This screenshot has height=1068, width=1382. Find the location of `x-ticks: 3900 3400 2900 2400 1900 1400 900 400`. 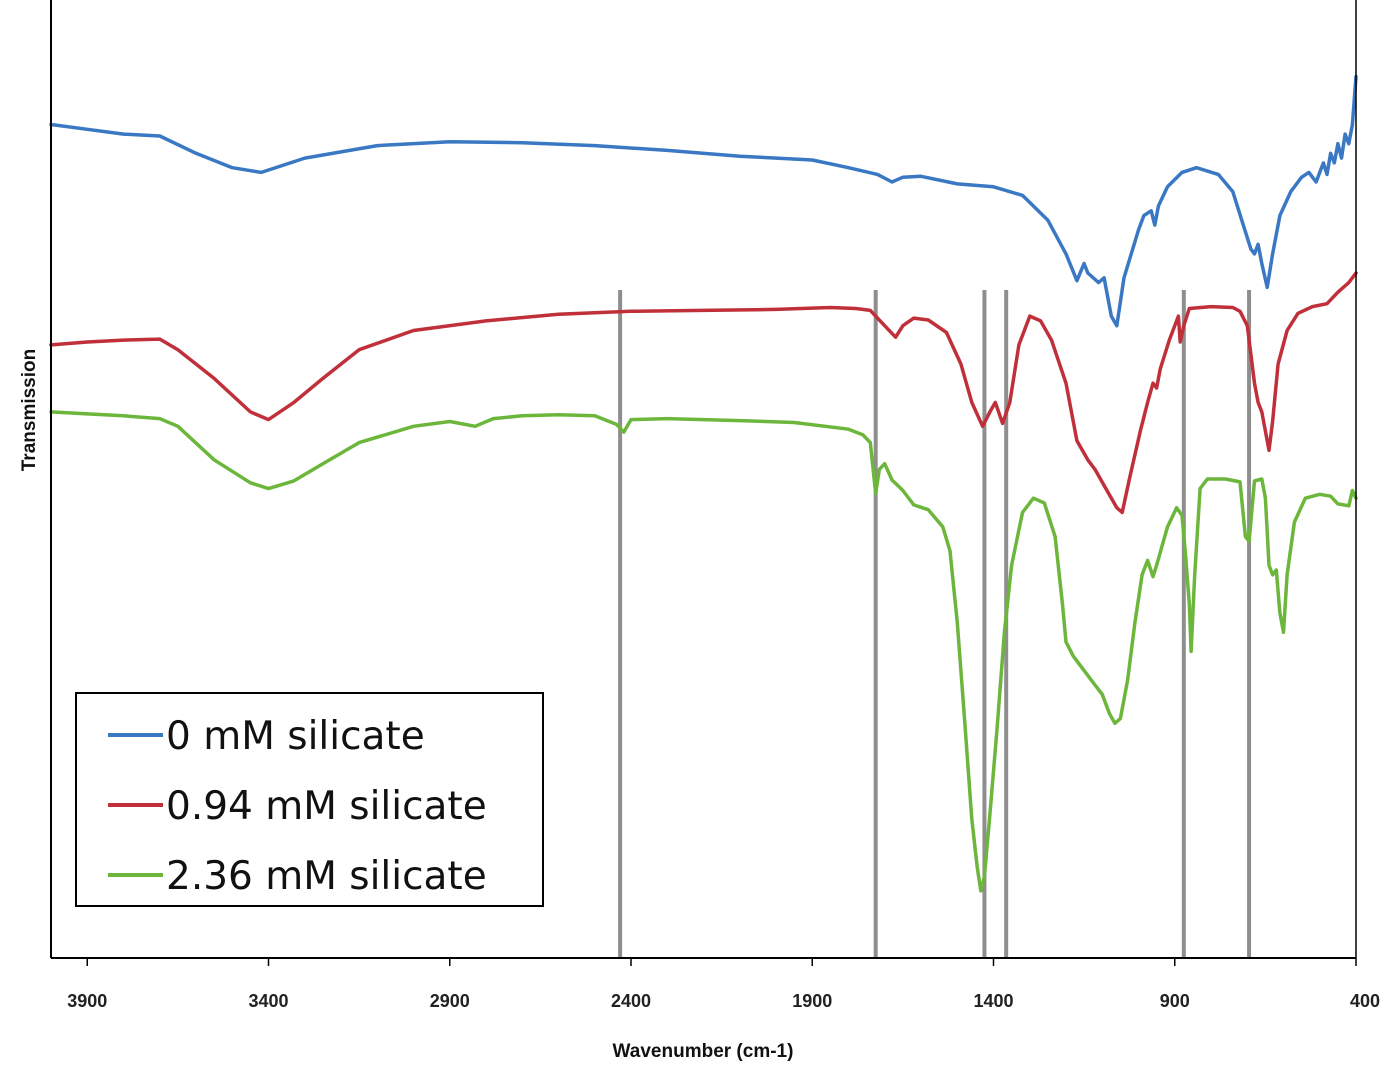

x-ticks: 3900 3400 2900 2400 1900 1400 900 400 is located at coordinates (723, 984).